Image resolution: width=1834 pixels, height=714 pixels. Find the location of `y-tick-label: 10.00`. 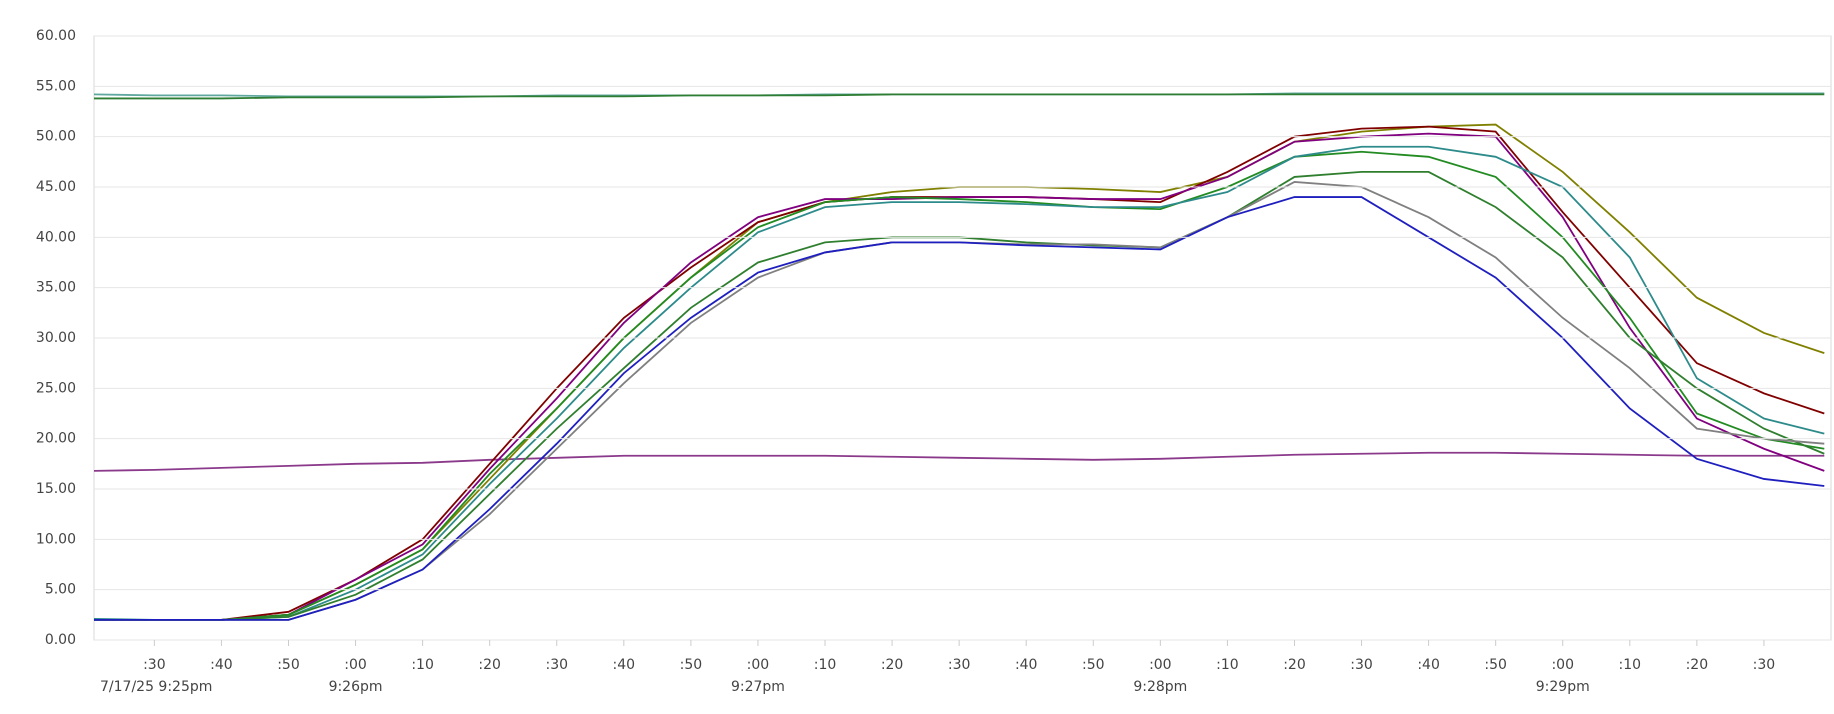

y-tick-label: 10.00 is located at coordinates (56, 539).